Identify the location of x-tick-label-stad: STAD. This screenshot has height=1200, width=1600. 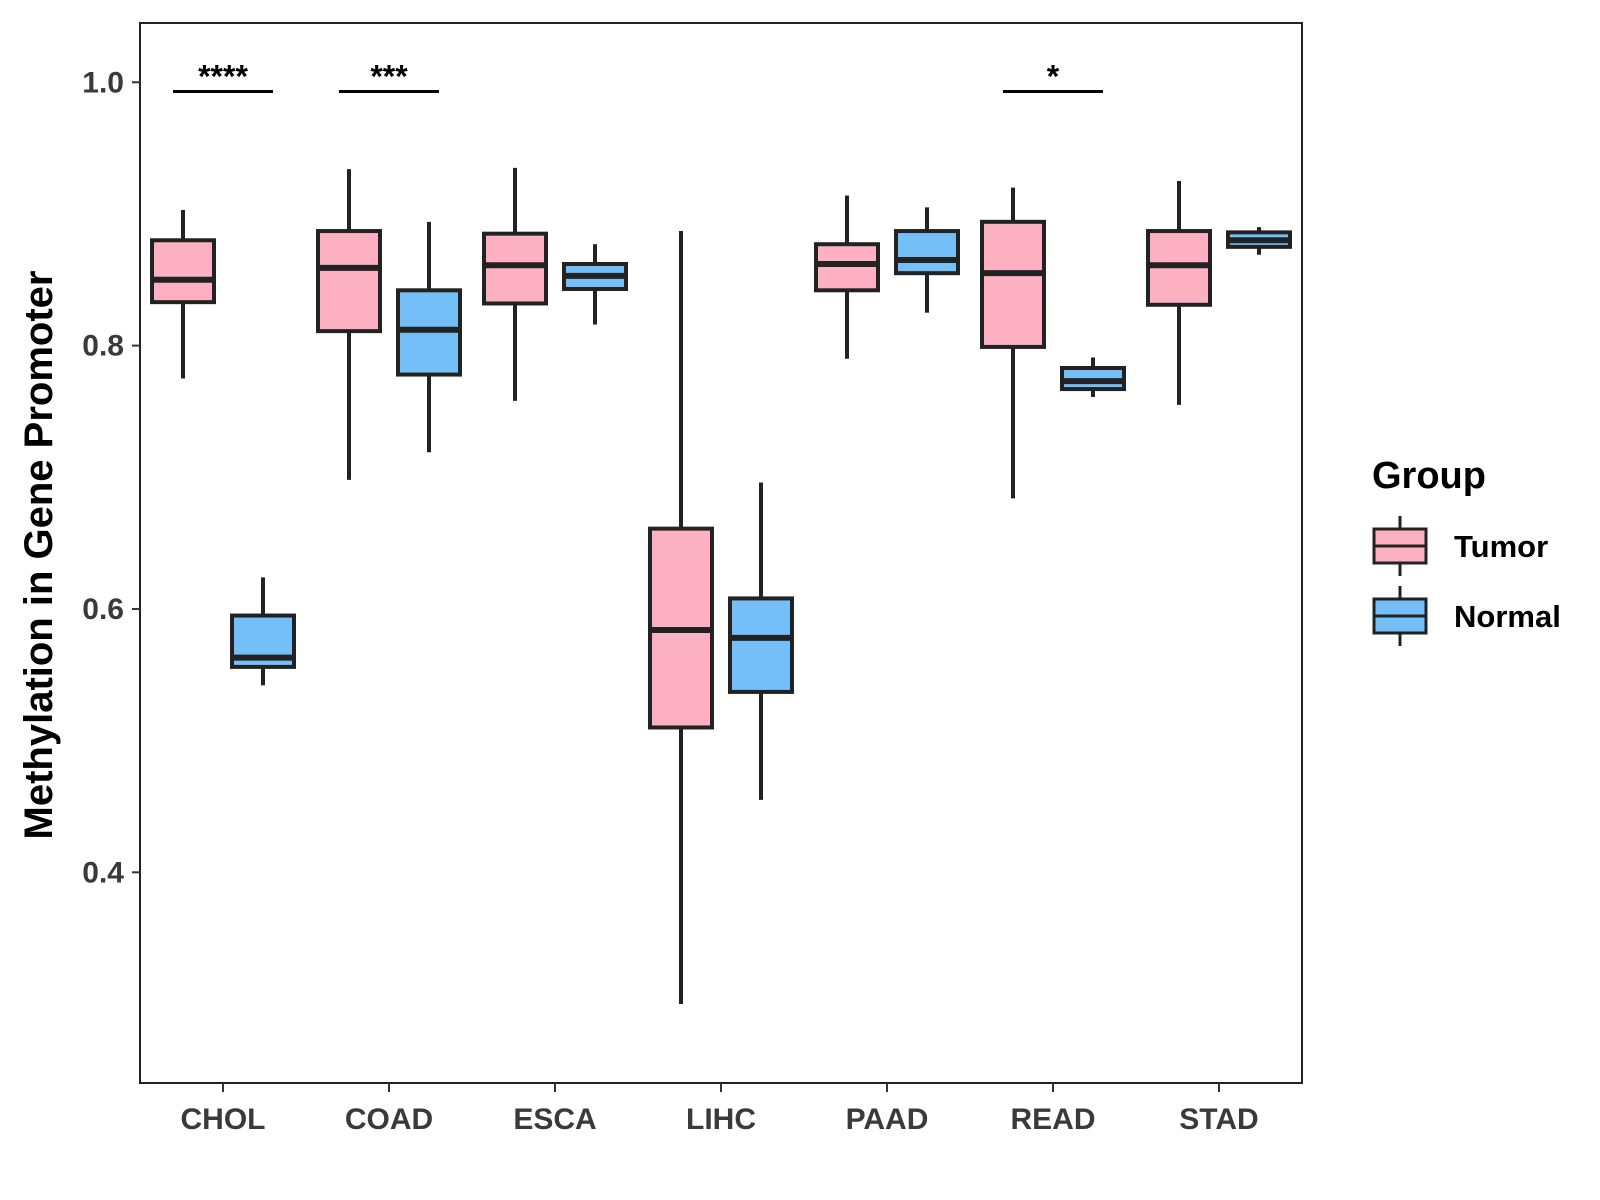
(1218, 1119).